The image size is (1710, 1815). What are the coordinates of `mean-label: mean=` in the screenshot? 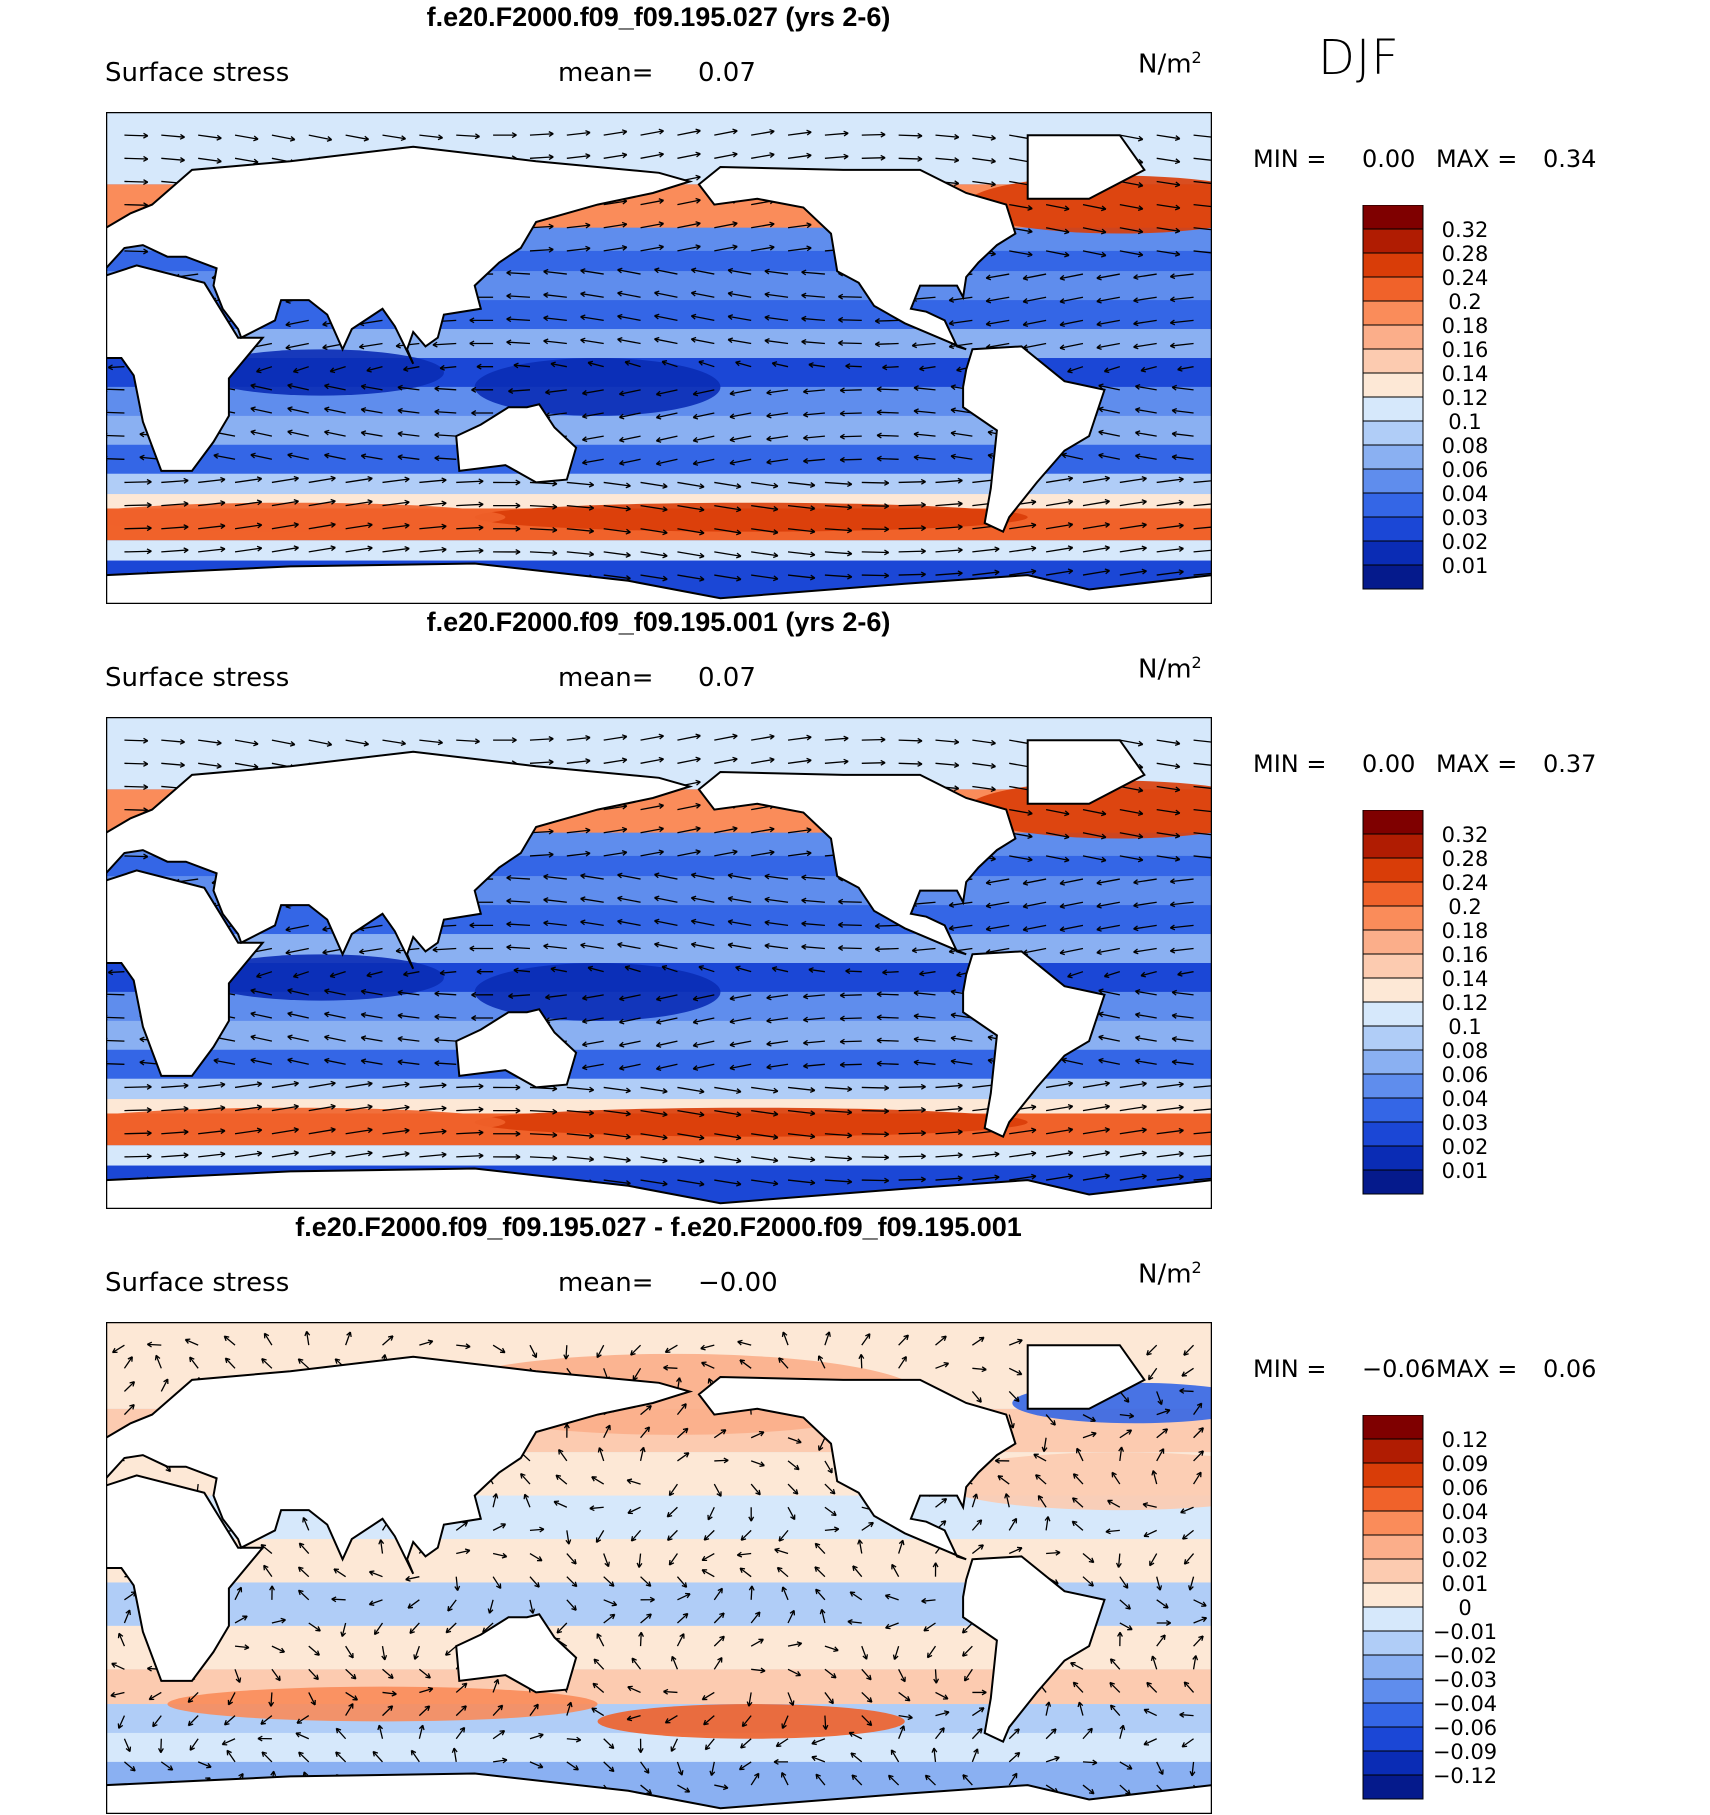 It's located at (606, 73).